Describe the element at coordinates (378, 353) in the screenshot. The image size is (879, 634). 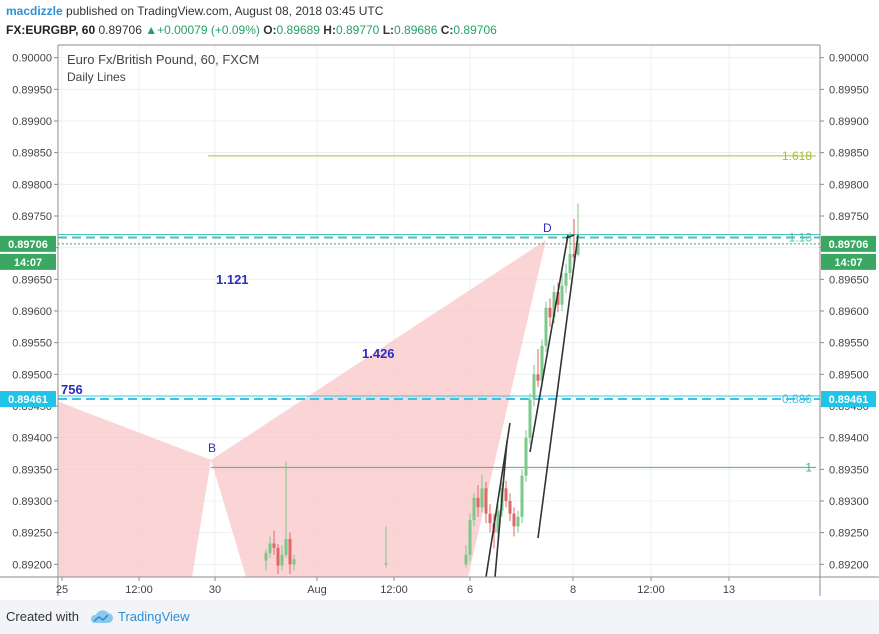
I see `ratio-label: 1.426` at that location.